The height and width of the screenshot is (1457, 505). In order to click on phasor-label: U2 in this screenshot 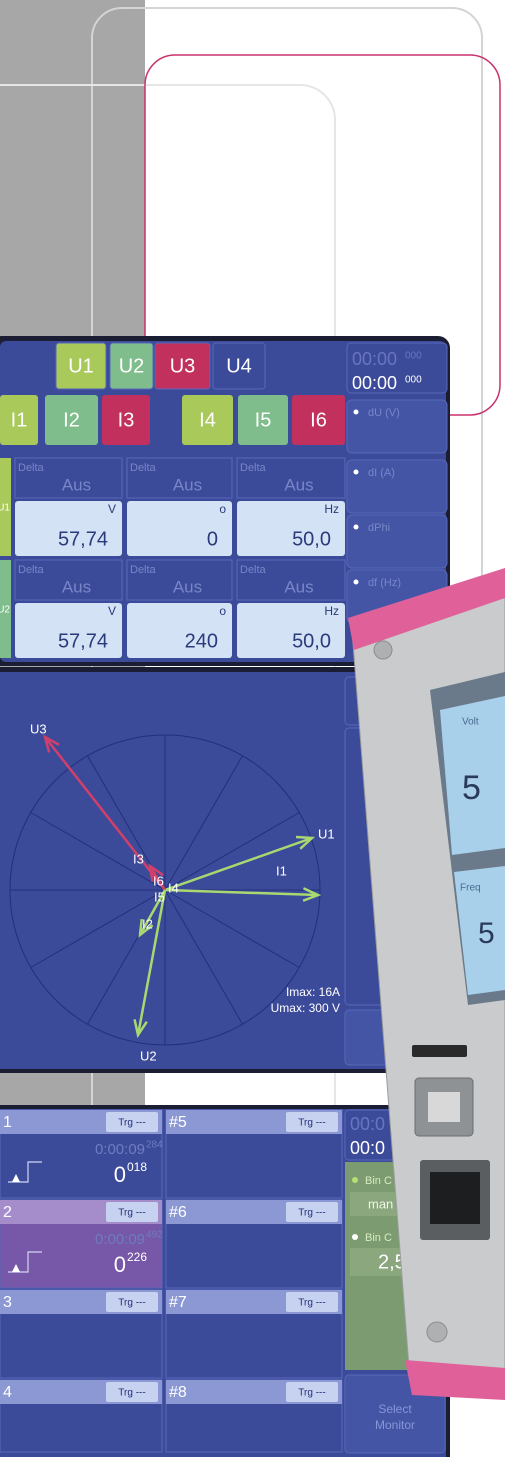, I will do `click(148, 1055)`.